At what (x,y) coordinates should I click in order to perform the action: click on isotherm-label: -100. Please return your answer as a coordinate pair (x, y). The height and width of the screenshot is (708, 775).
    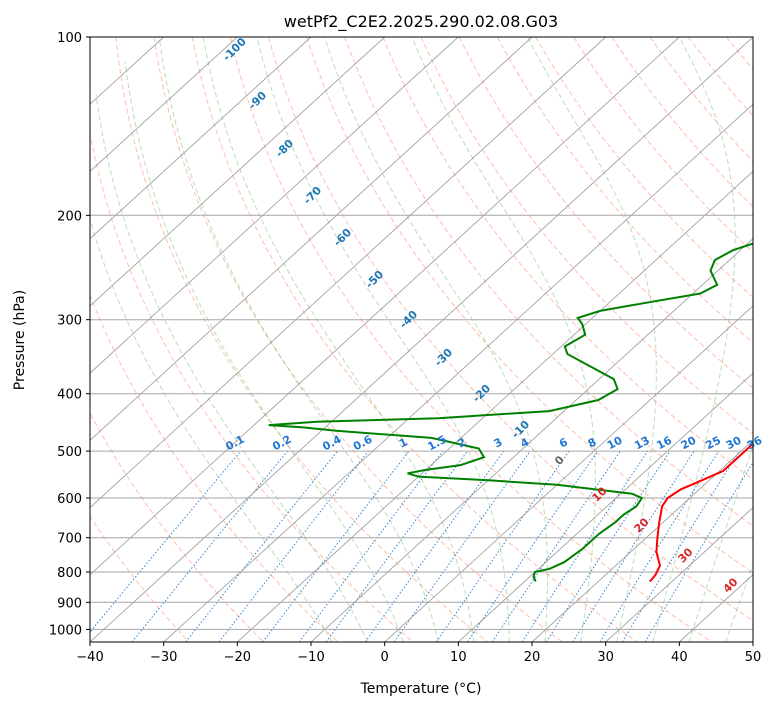
    Looking at the image, I should click on (234, 49).